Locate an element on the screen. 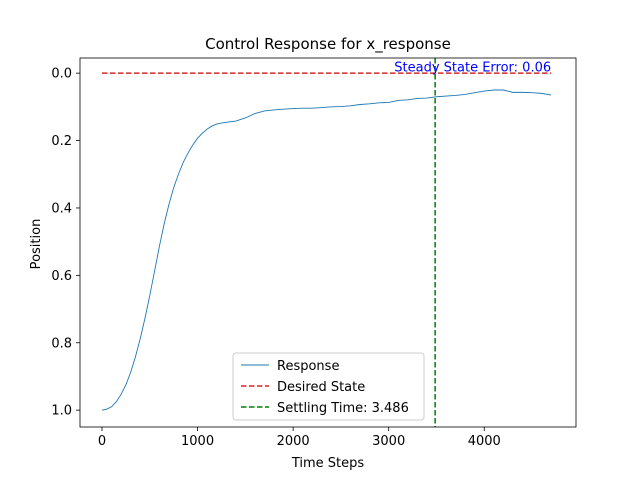 This screenshot has width=640, height=480. y-tick-label: 0.2 is located at coordinates (61, 141).